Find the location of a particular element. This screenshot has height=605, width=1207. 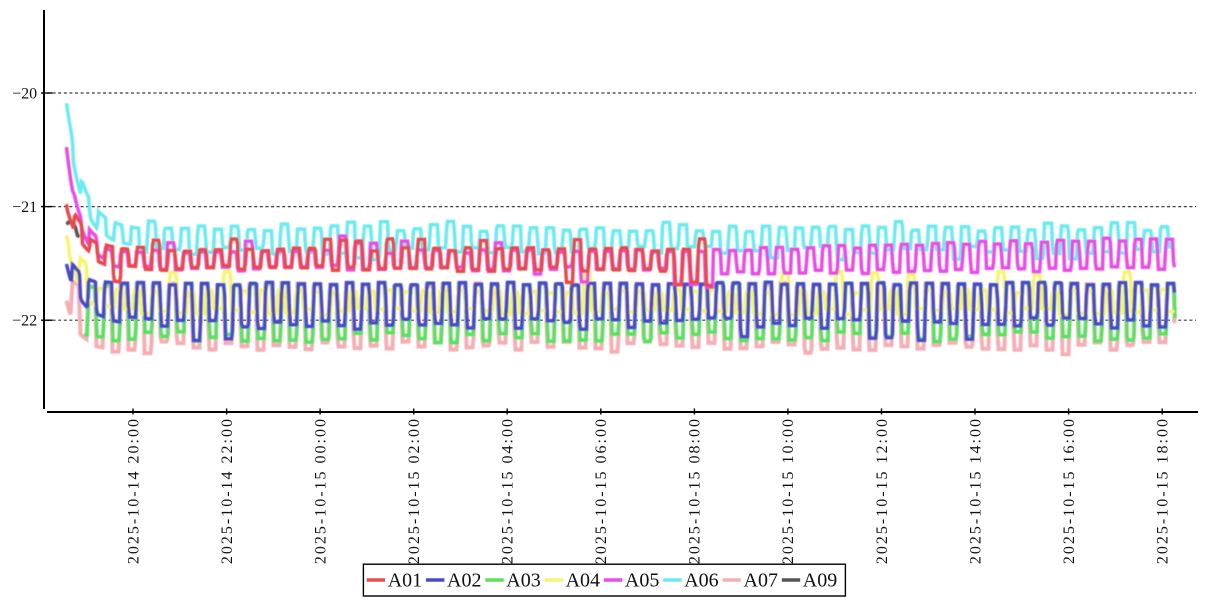

svg-text: 2025-10-15 04:00 is located at coordinates (508, 490).